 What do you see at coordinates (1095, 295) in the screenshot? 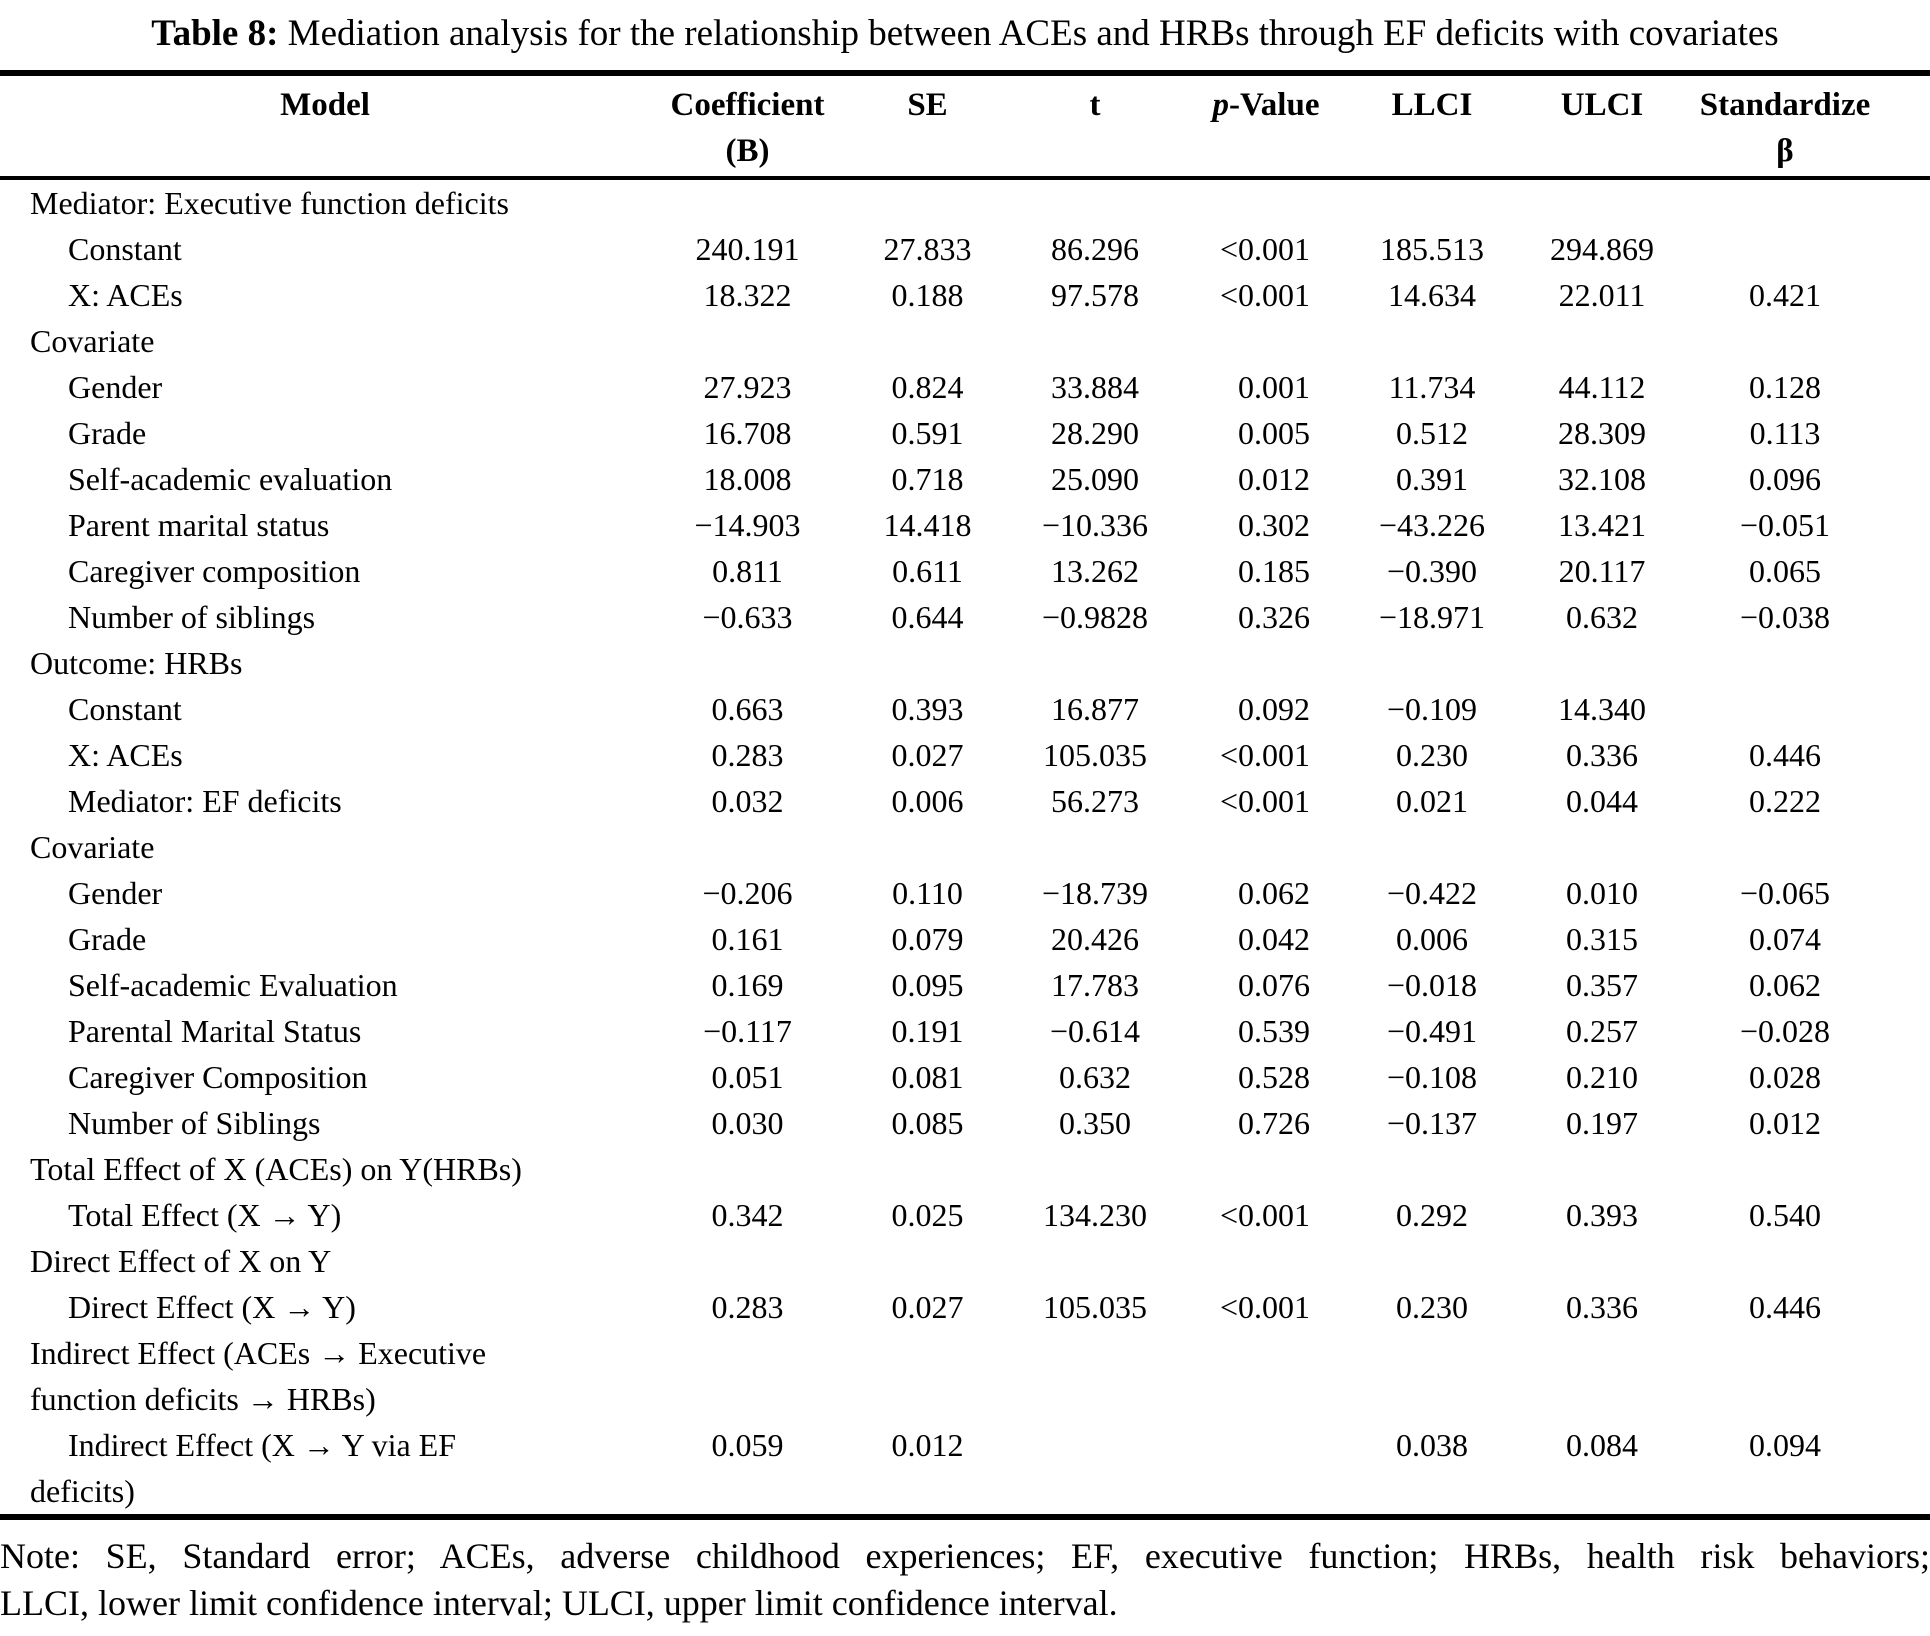
I see `cell-t: 97.578` at bounding box center [1095, 295].